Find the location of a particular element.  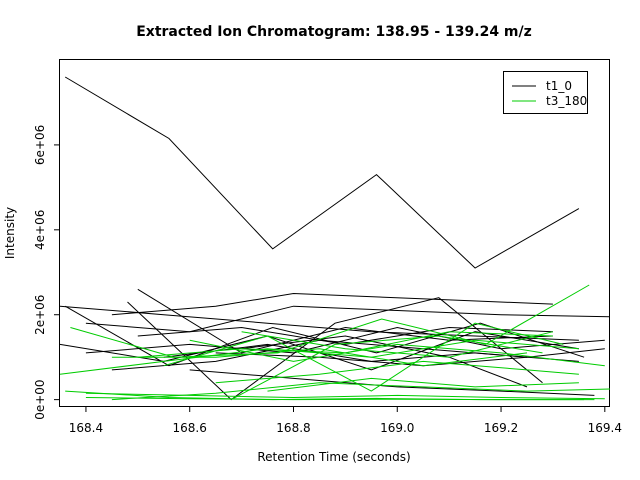

y-axis-label: Intensity is located at coordinates (10, 233).